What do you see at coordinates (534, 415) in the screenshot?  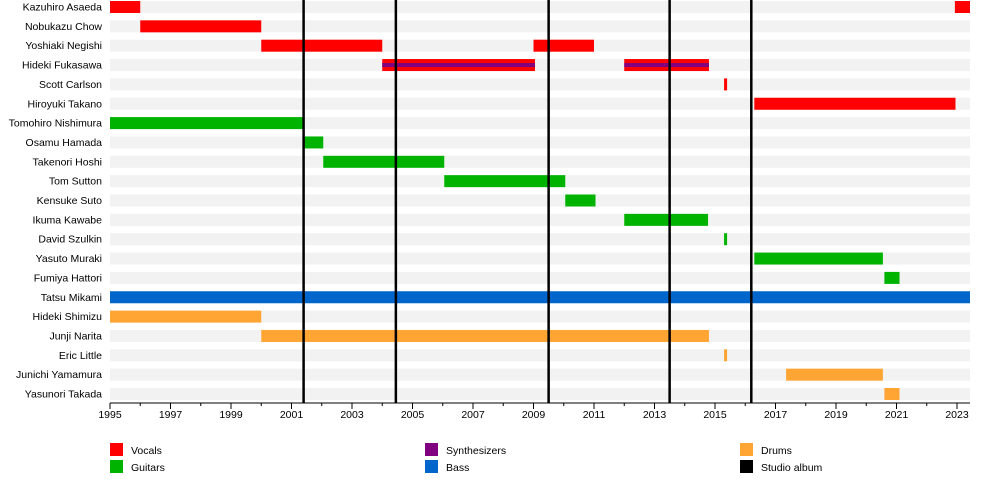 I see `x-tick-label: 2009` at bounding box center [534, 415].